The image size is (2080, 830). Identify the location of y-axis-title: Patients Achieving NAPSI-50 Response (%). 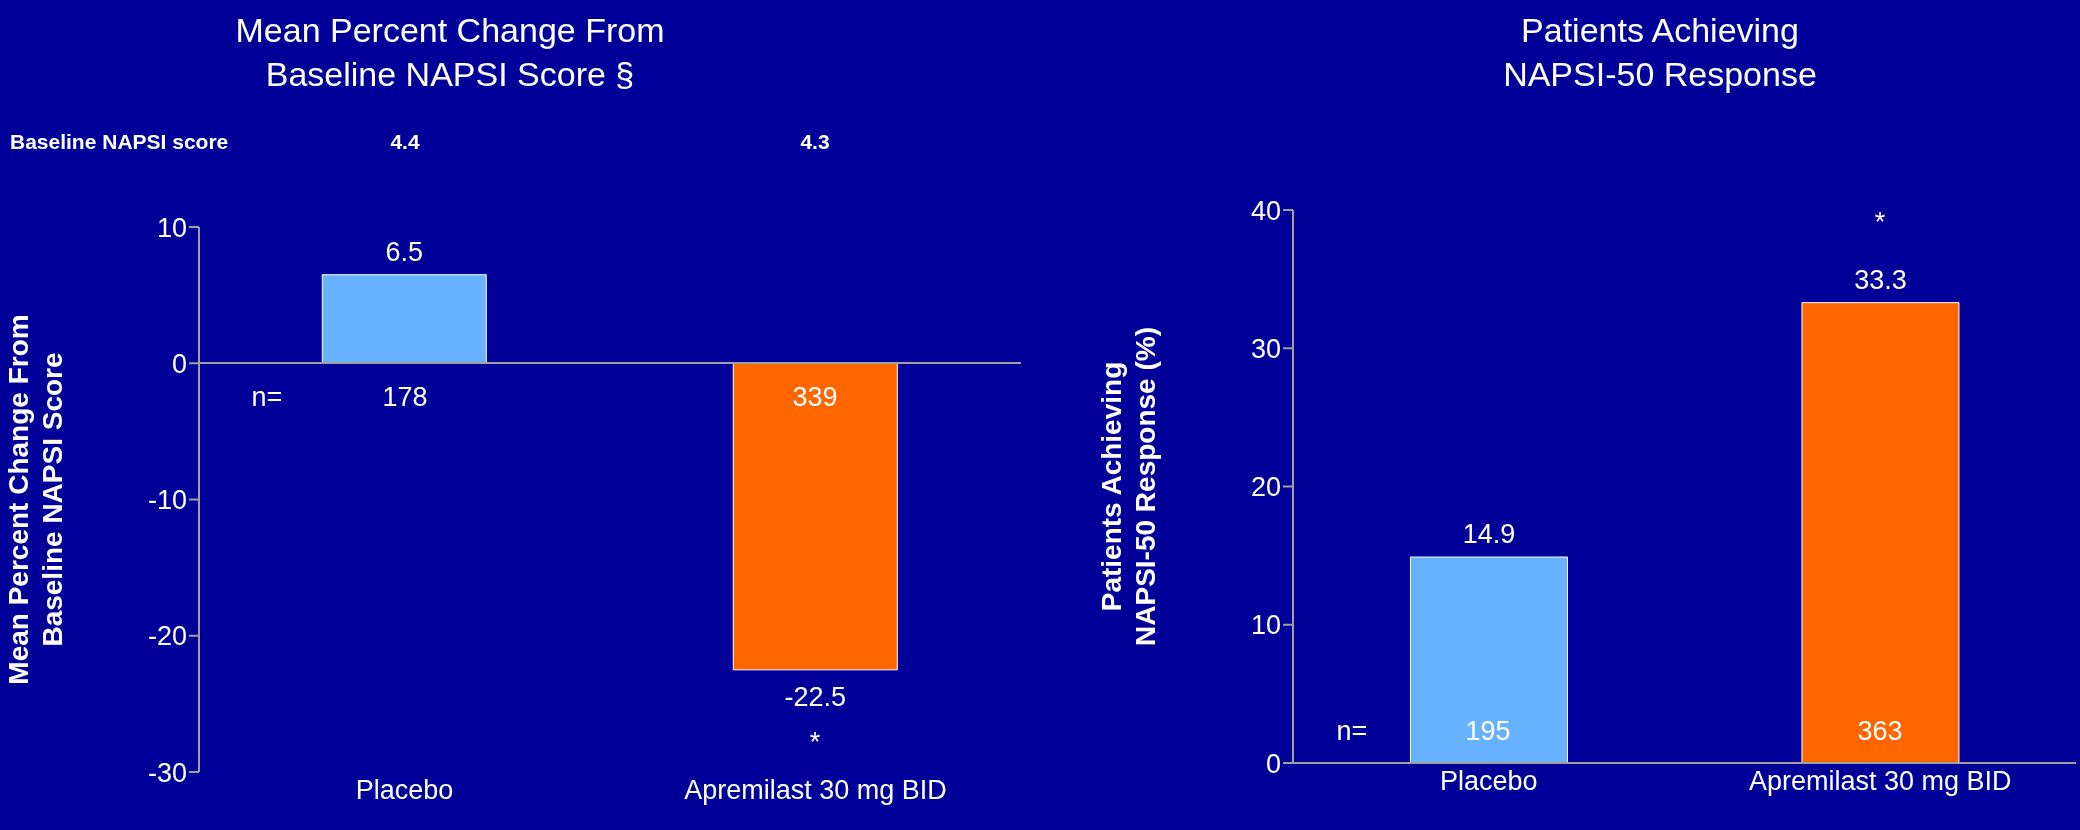
(1128, 486).